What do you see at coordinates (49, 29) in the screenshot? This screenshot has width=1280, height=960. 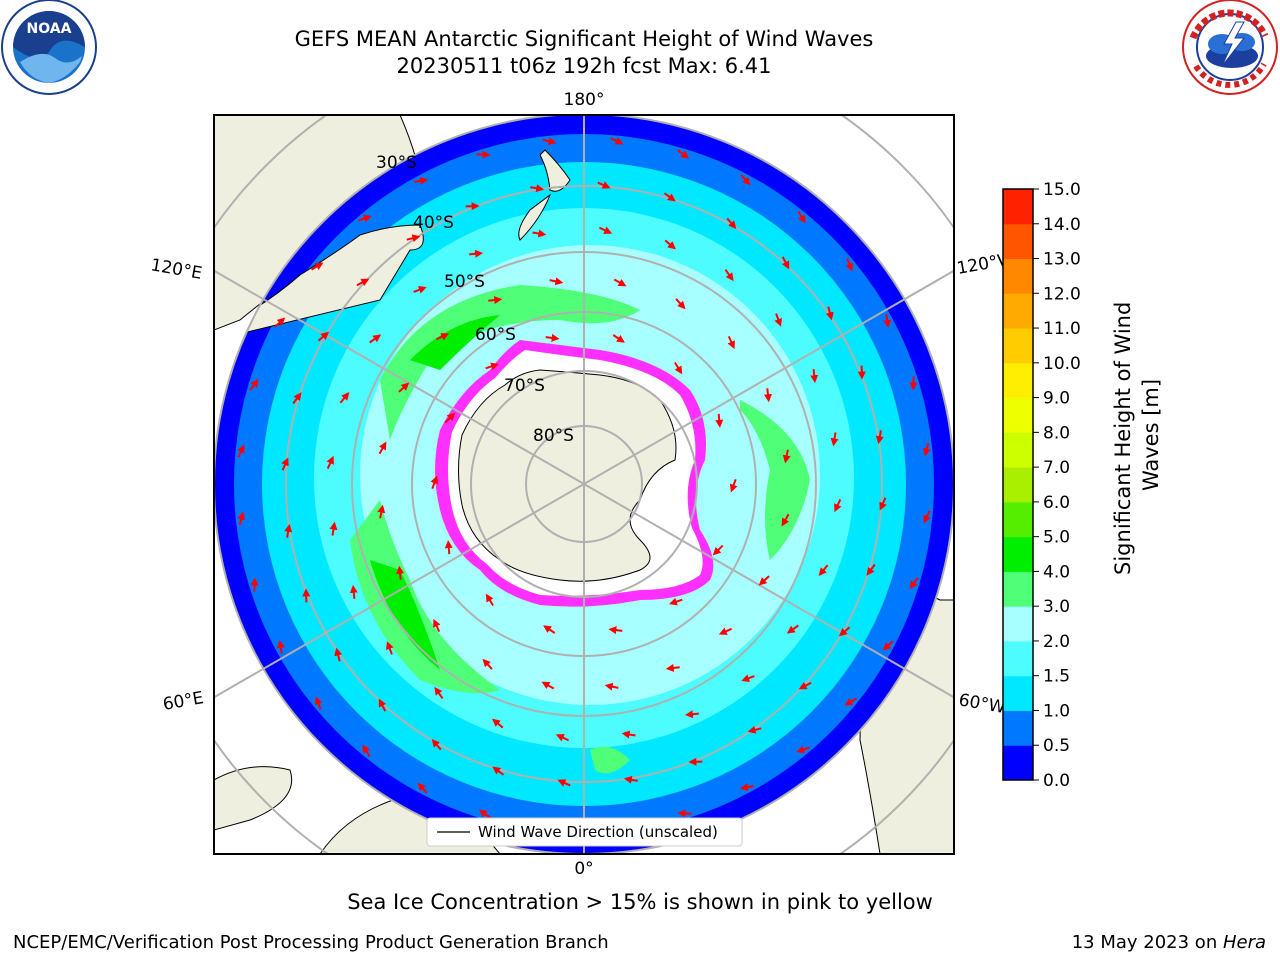 I see `noaa-logo-text: NOAA` at bounding box center [49, 29].